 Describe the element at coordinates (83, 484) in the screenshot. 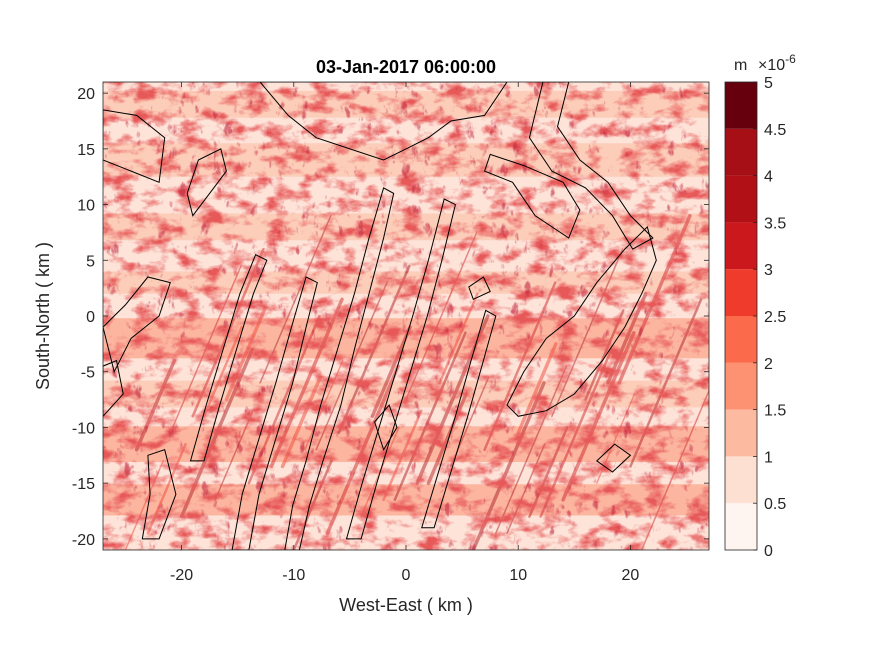

I see `y-tick-label: -15` at that location.